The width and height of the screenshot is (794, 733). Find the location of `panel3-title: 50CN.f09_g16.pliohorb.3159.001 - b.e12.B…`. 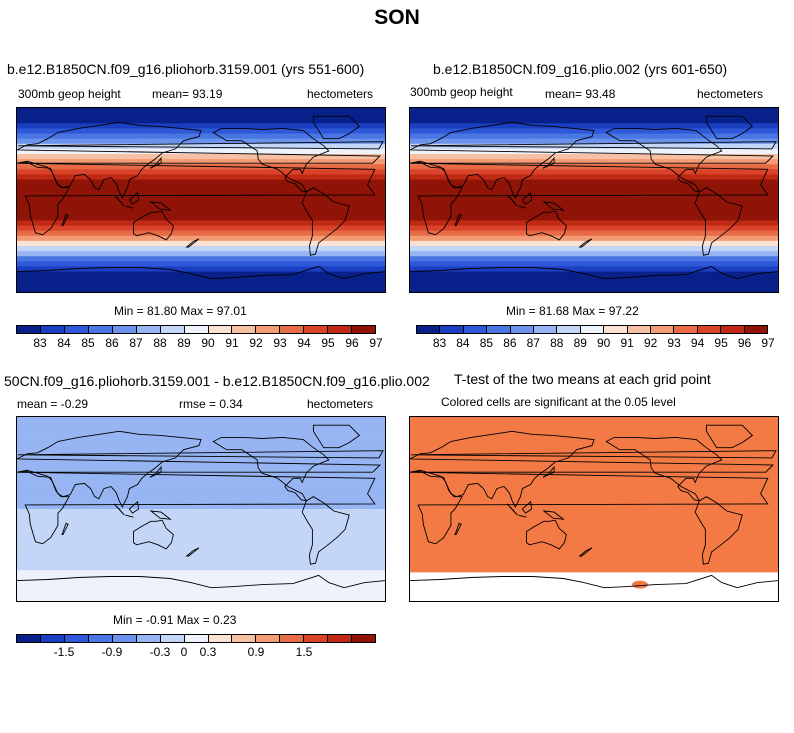

panel3-title: 50CN.f09_g16.pliohorb.3159.001 - b.e12.B… is located at coordinates (217, 381).